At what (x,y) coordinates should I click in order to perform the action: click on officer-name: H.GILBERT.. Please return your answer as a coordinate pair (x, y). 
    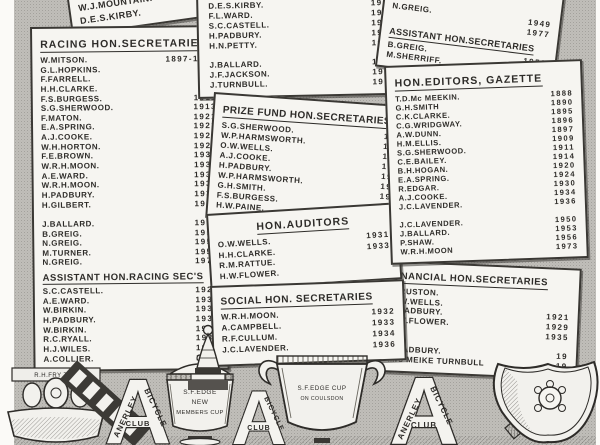
    Looking at the image, I should click on (66, 204).